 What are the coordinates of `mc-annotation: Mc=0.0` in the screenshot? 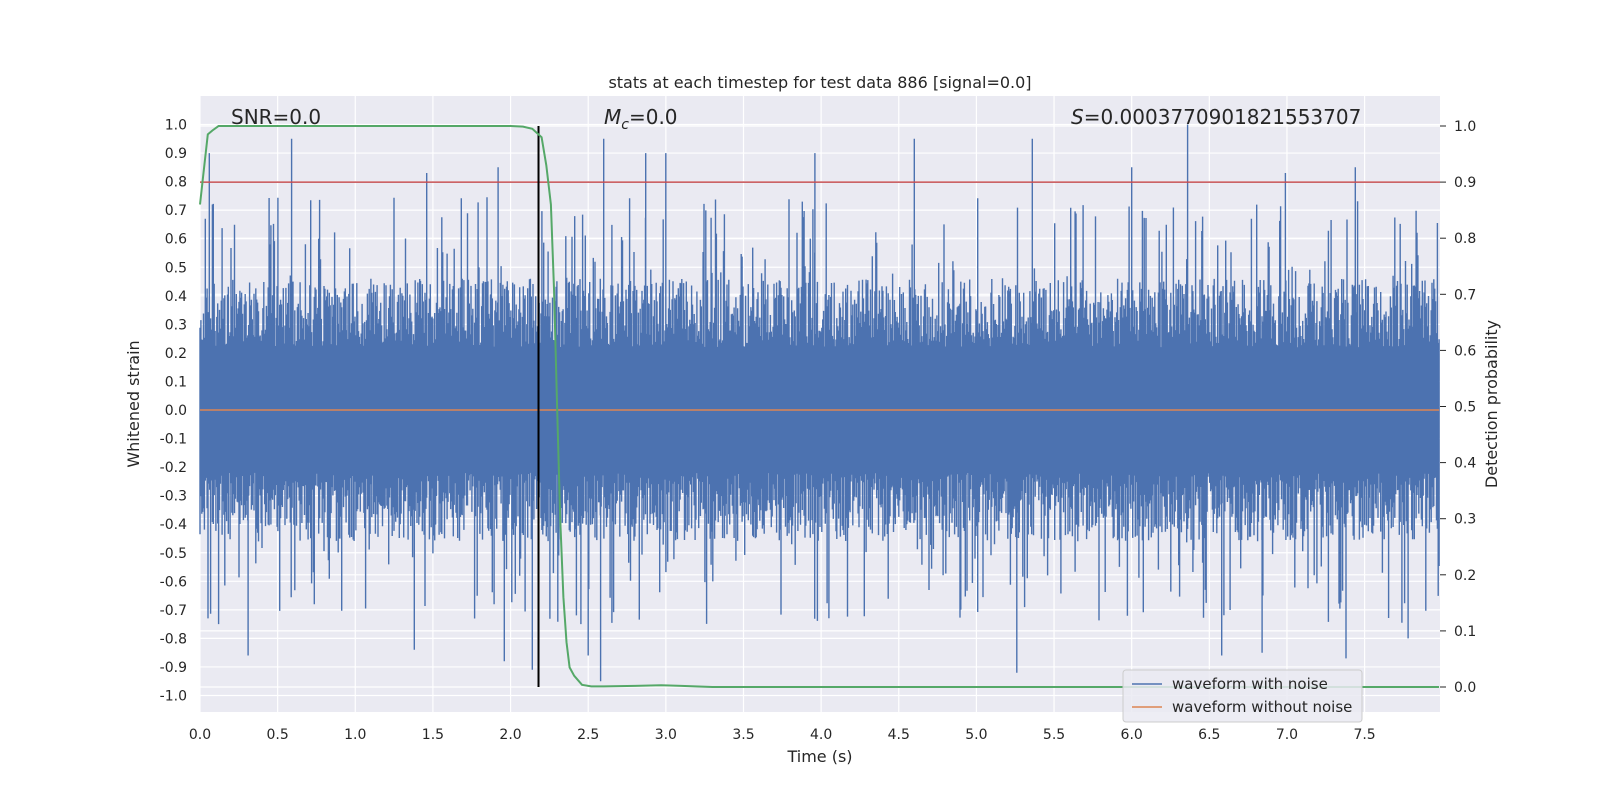 It's located at (641, 119).